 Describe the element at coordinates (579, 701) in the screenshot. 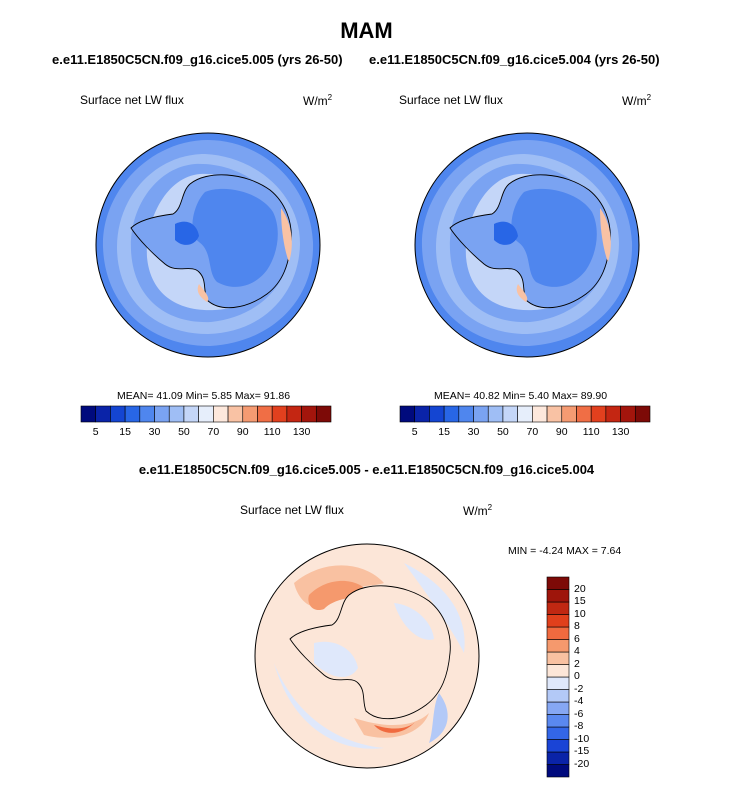

I see `colorbar-tick-label: -4` at that location.